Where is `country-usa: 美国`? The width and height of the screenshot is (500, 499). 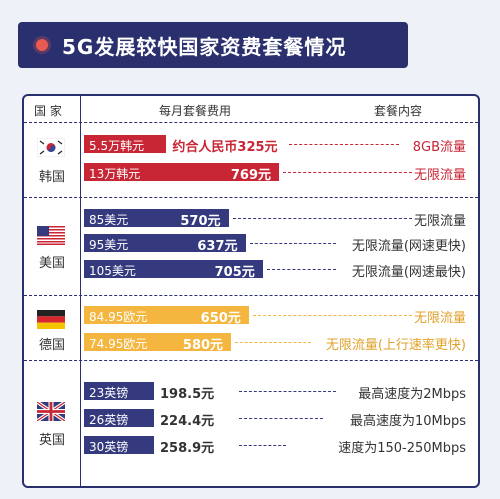 country-usa: 美国 is located at coordinates (51, 263).